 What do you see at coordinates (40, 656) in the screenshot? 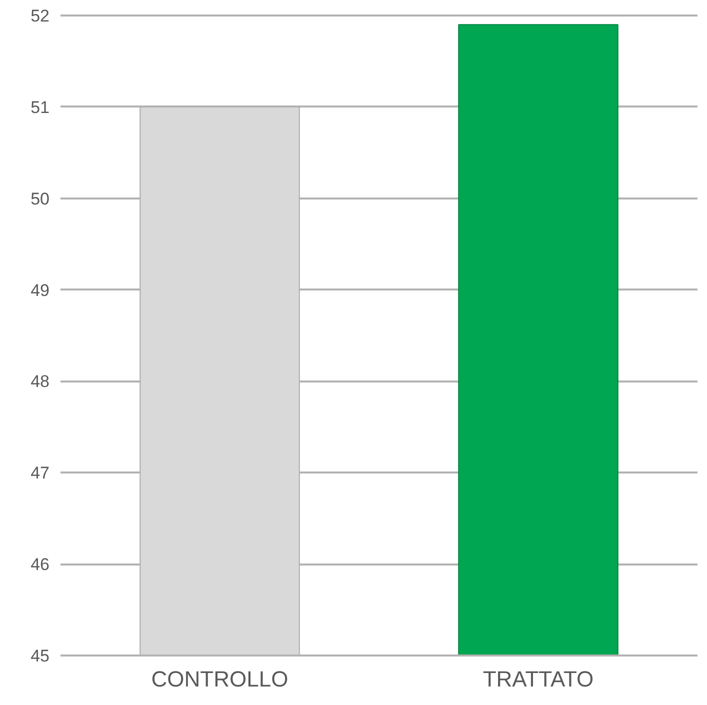
I see `y-tick-label: 45` at bounding box center [40, 656].